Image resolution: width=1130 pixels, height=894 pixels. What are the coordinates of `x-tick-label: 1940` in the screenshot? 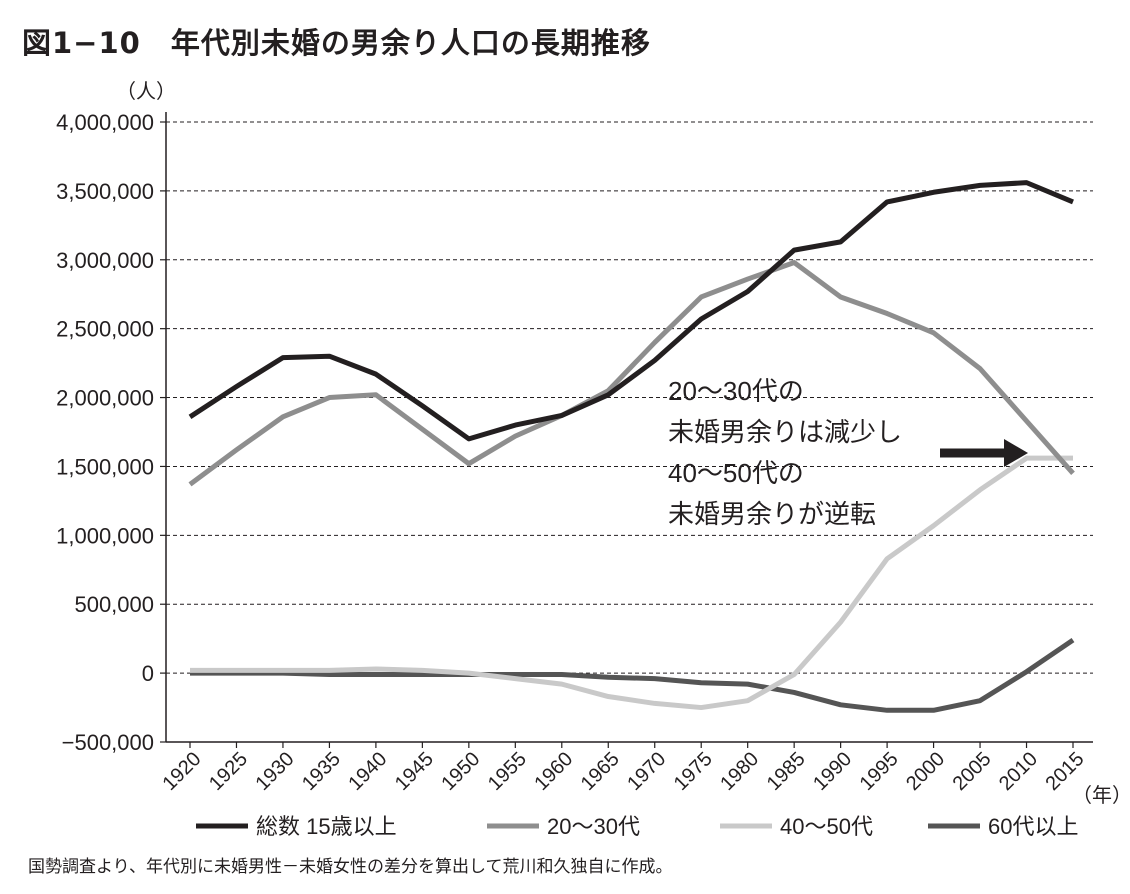 It's located at (367, 771).